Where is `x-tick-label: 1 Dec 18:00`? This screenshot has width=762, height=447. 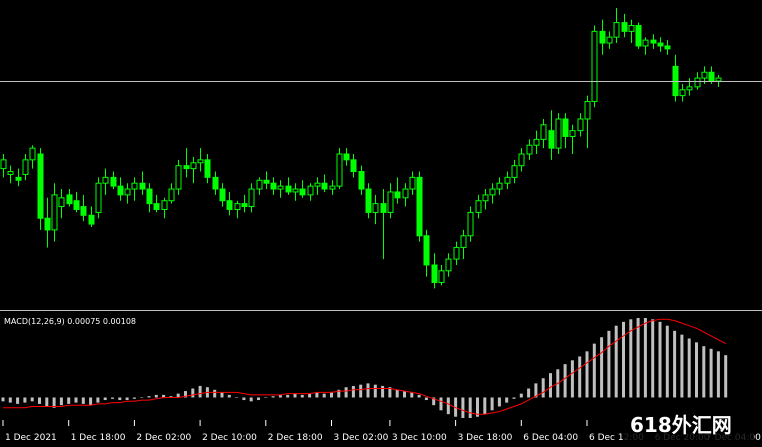
x-tick-label: 1 Dec 18:00 is located at coordinates (98, 438).